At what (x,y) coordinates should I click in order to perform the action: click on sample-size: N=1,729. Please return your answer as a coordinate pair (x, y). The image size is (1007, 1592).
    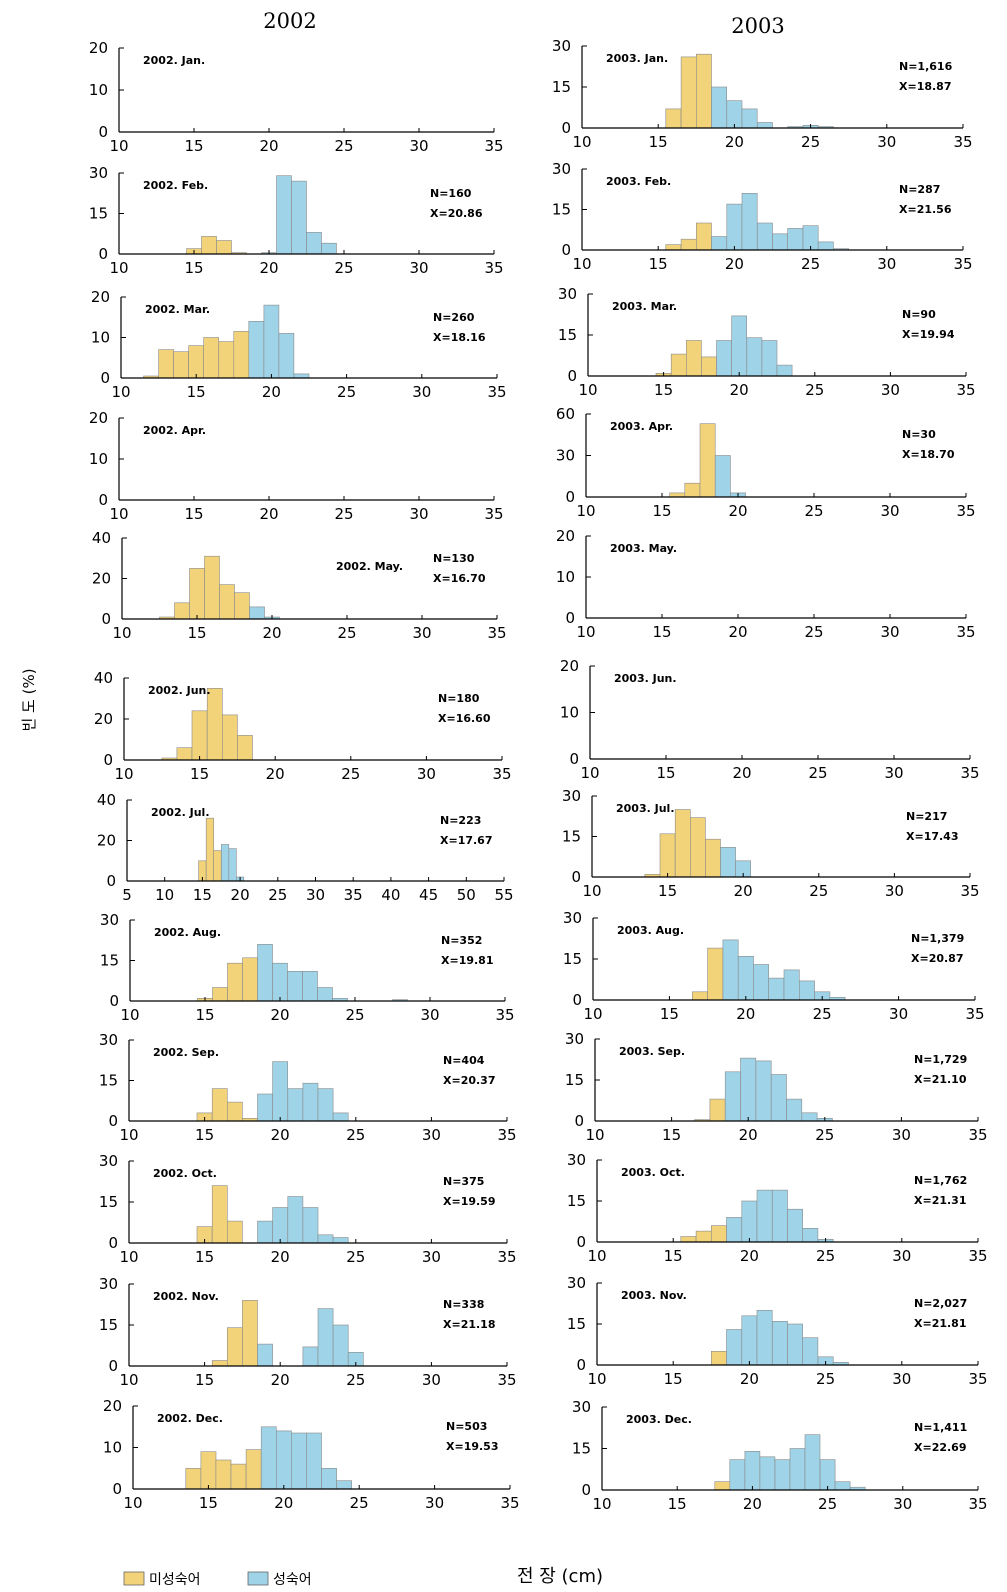
    Looking at the image, I should click on (940, 1059).